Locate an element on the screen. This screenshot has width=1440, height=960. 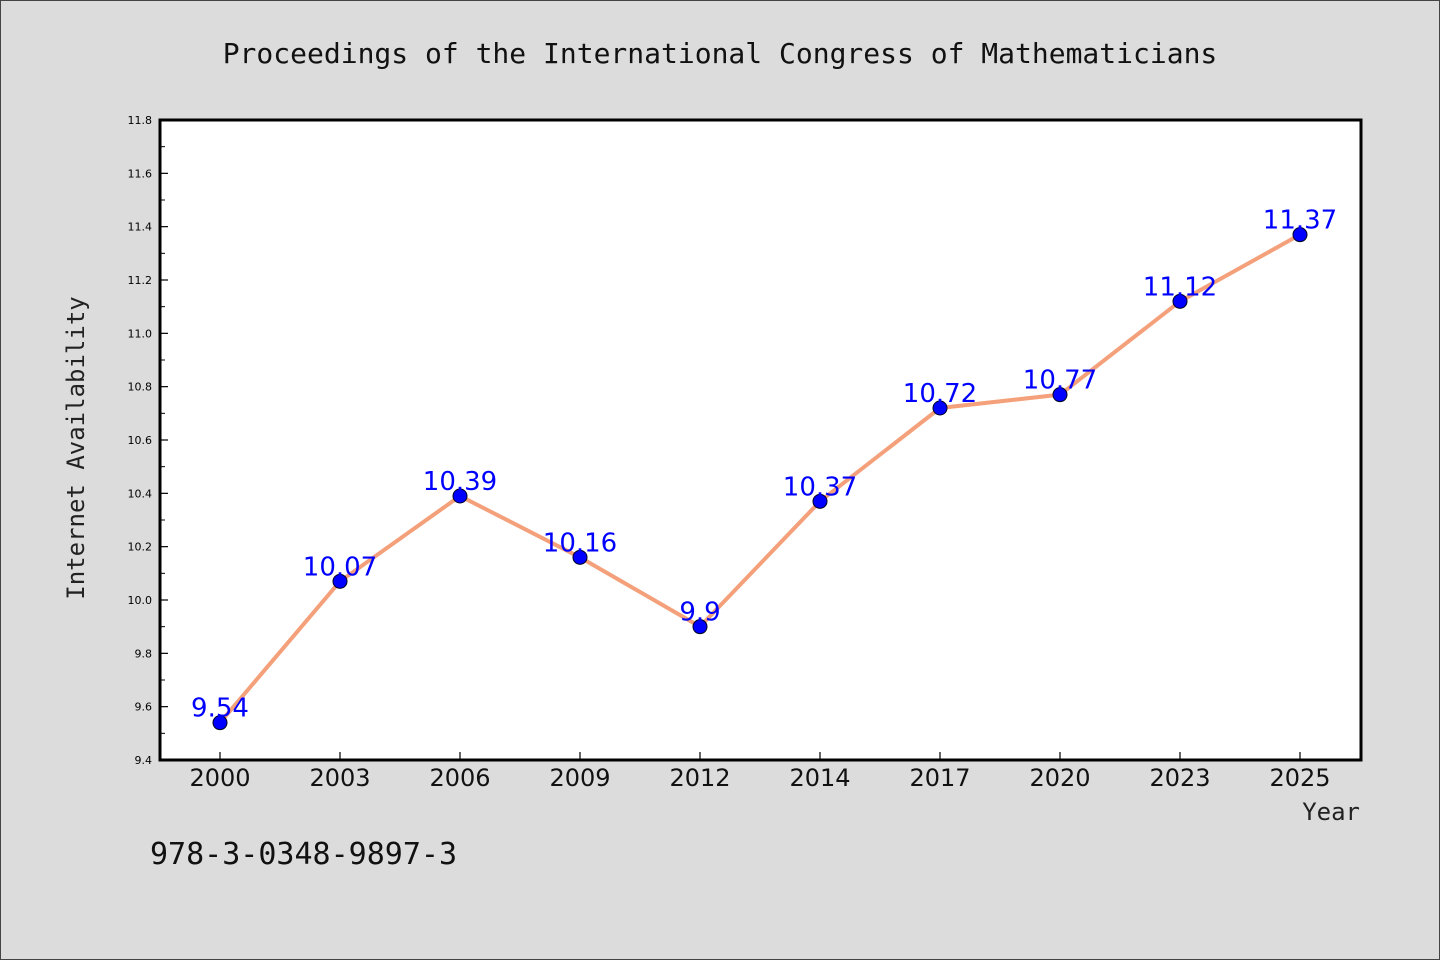
y-tick-label: 11.6 is located at coordinates (140, 173).